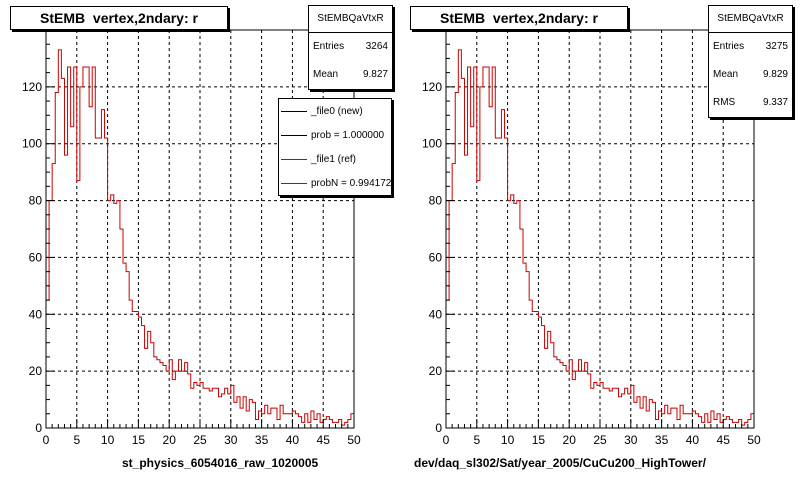 This screenshot has height=480, width=800. What do you see at coordinates (750, 75) in the screenshot?
I see `stats-row-mean: Mean 9.829` at bounding box center [750, 75].